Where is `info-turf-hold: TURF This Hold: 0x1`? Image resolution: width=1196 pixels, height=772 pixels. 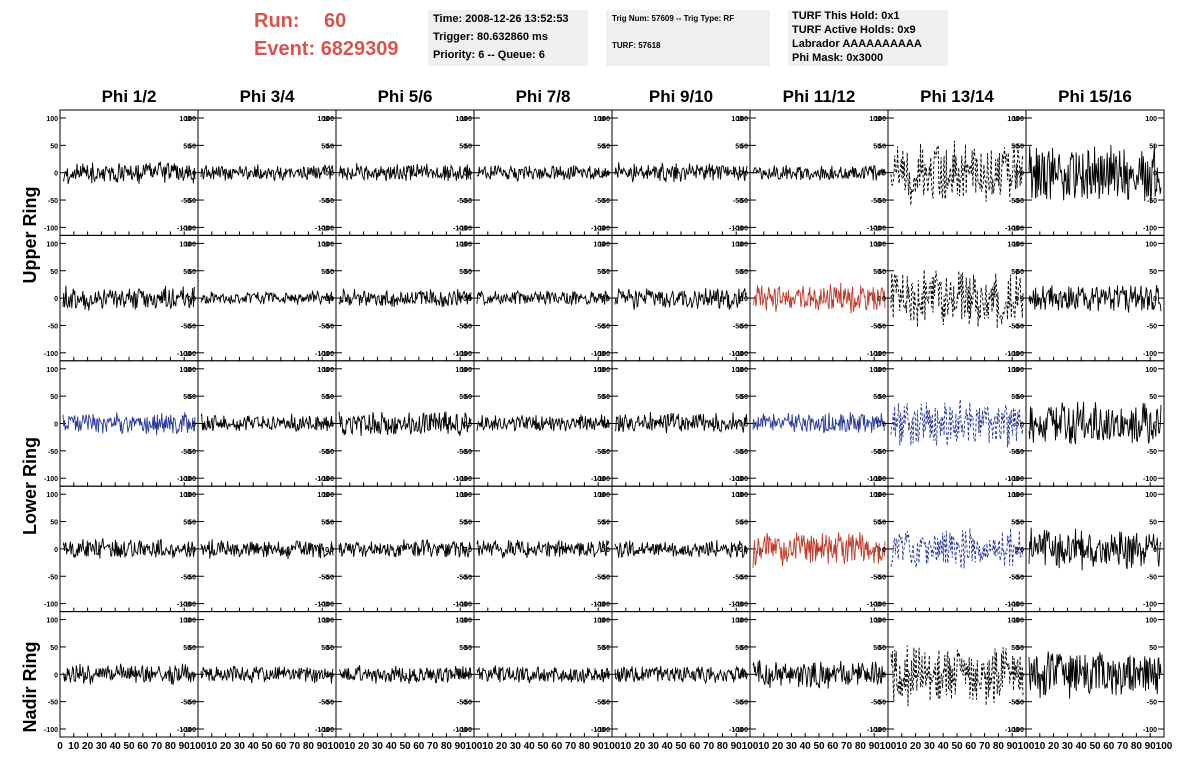
info-turf-hold: TURF This Hold: 0x1 is located at coordinates (846, 16).